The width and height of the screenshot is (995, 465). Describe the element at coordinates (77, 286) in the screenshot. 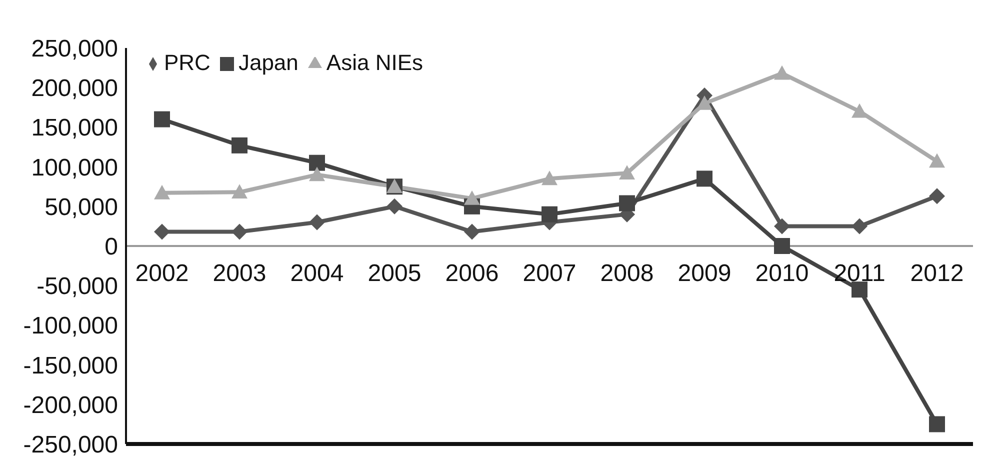

I see `y-tick-label: -50,000` at that location.